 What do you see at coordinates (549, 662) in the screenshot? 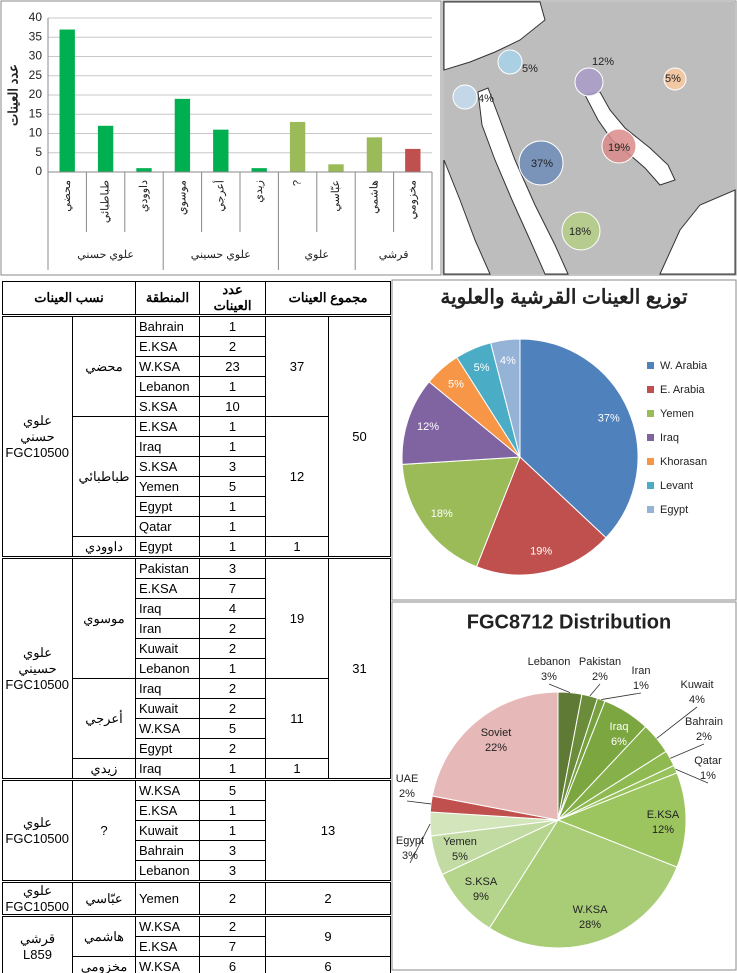
I see `slice-category: Lebanon` at bounding box center [549, 662].